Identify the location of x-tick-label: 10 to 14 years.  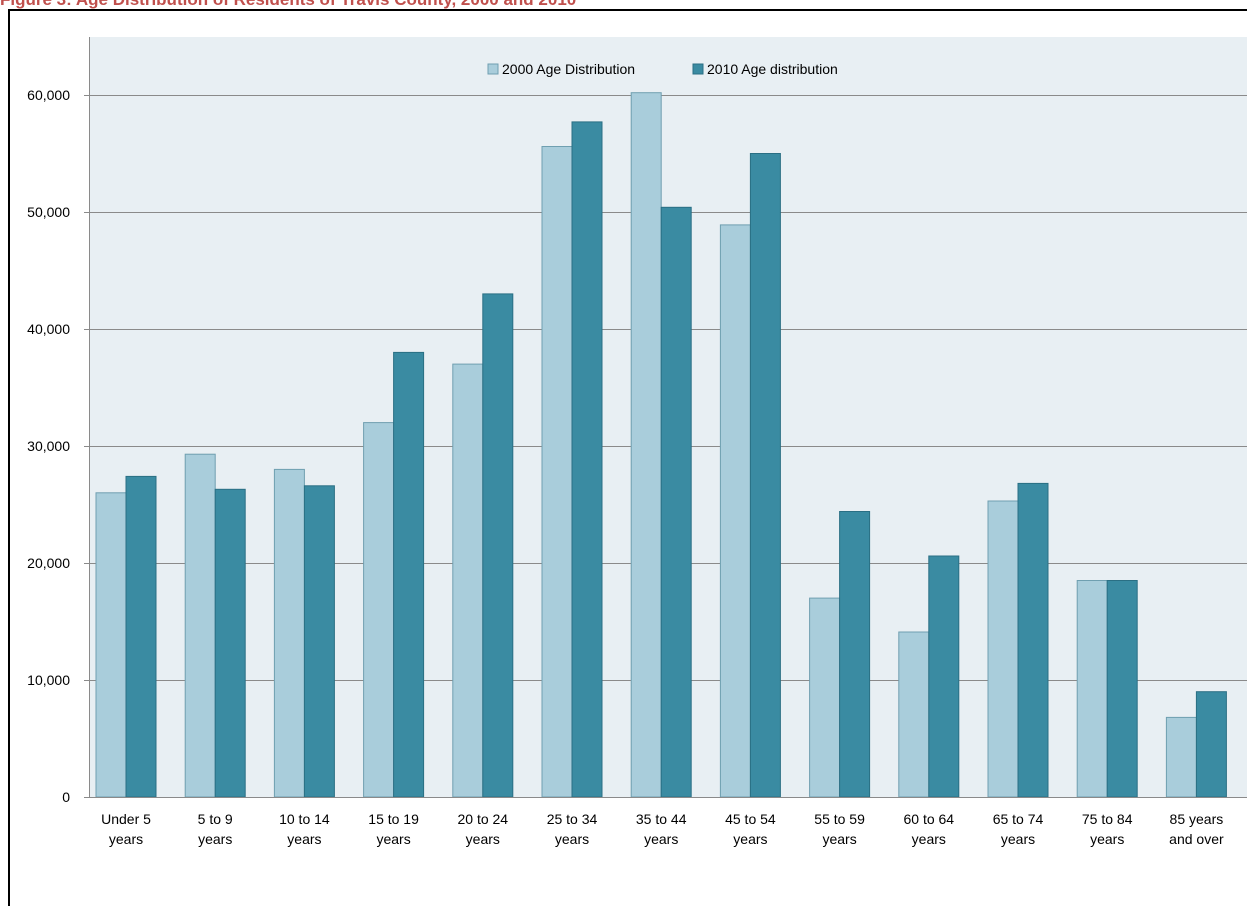
(304, 829).